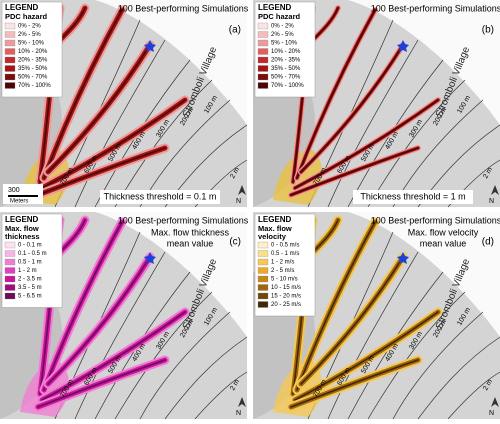 The image size is (500, 424). I want to click on legend-item-label: 5 - 10 m/s, so click(284, 280).